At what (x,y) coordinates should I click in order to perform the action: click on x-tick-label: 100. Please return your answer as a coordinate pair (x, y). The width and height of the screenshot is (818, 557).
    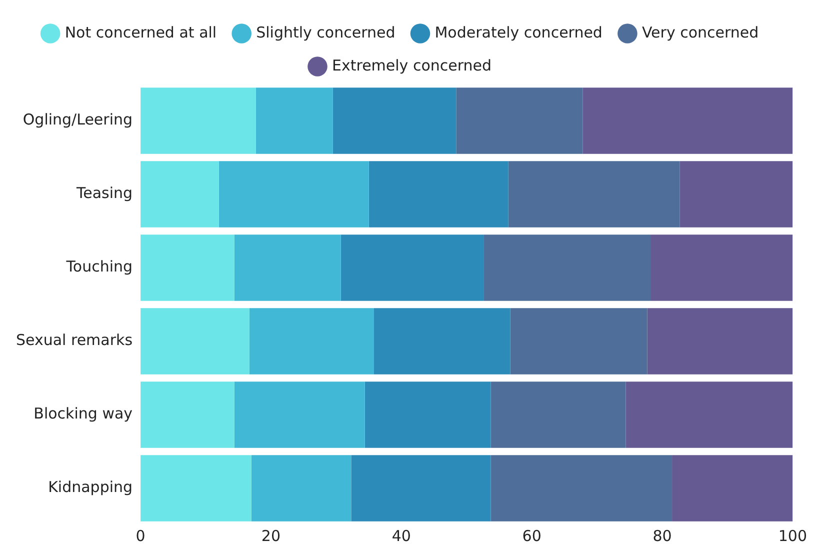
    Looking at the image, I should click on (793, 535).